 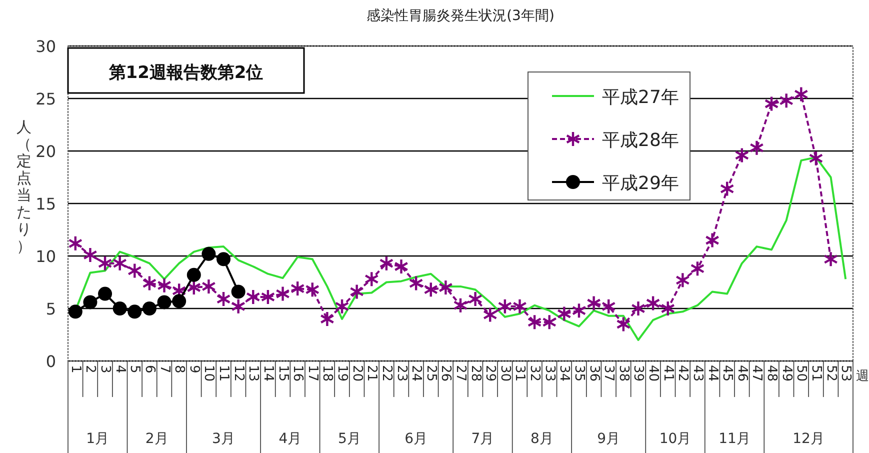 I want to click on x-tick-label: 9, so click(x=194, y=369).